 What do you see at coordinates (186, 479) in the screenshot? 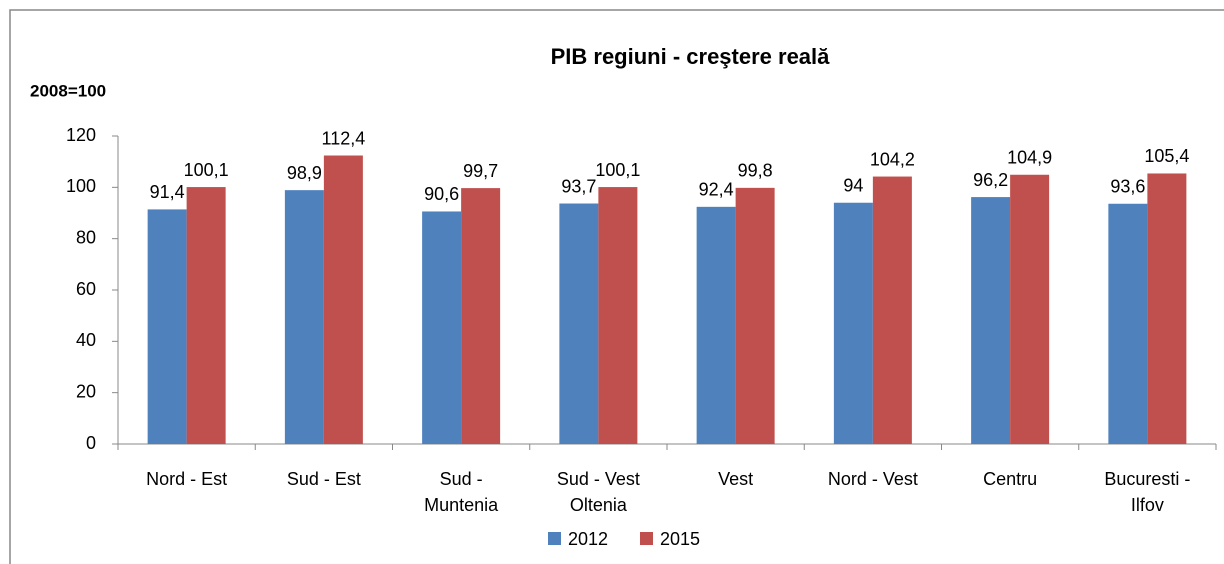
I see `x-tick-label: Nord - Est` at bounding box center [186, 479].